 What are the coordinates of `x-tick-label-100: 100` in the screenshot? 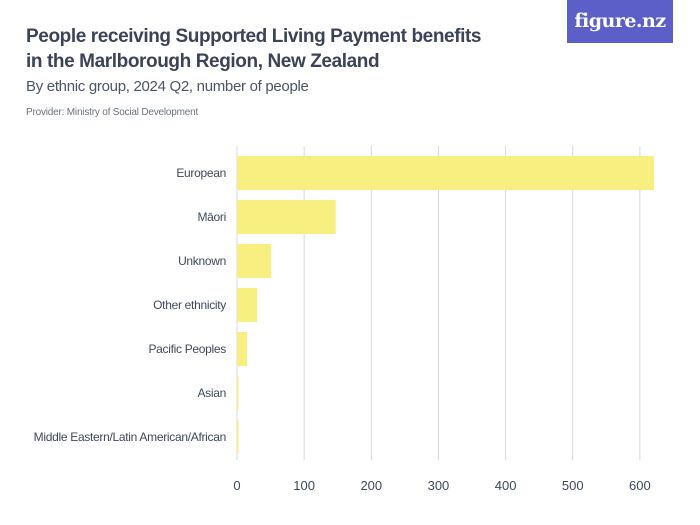 It's located at (304, 485).